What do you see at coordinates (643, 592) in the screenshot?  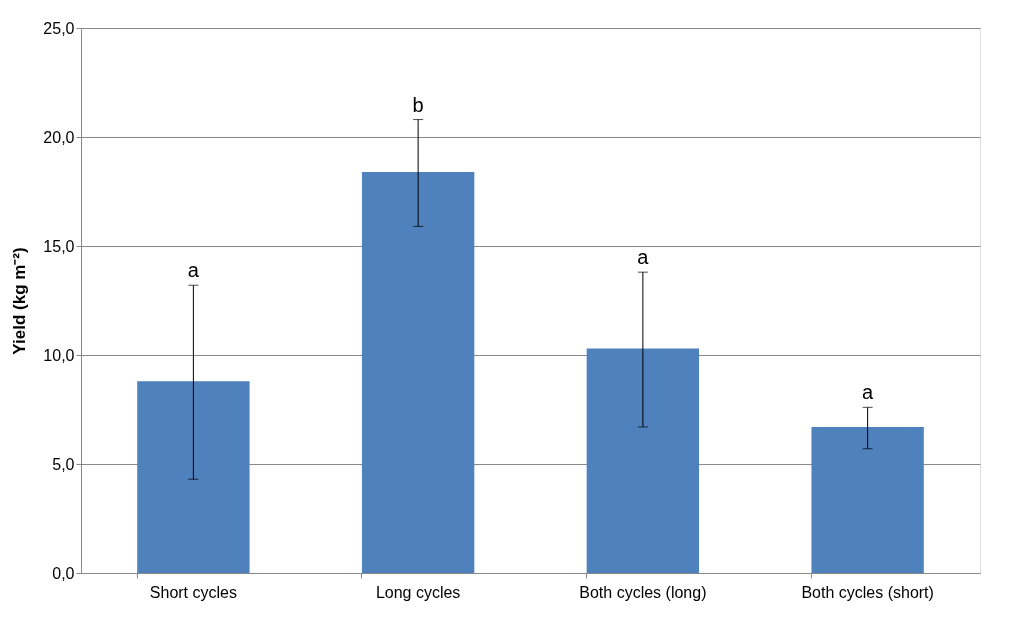 I see `x-tick-label: Both cycles (long)` at bounding box center [643, 592].